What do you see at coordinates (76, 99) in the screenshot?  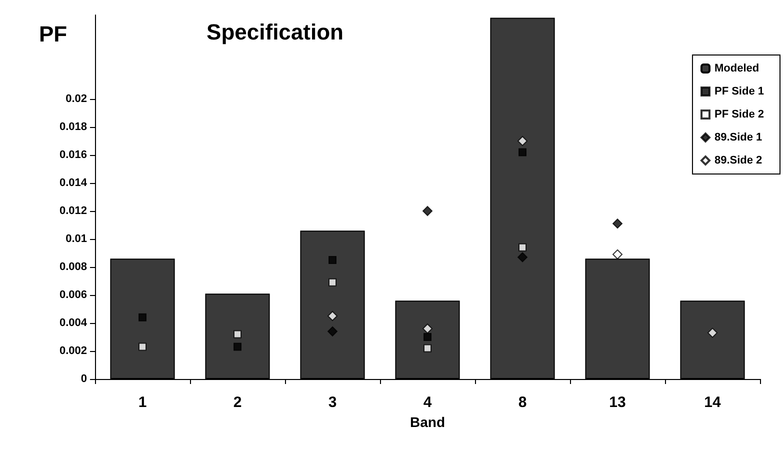 I see `y-tick-label: 0.02` at bounding box center [76, 99].